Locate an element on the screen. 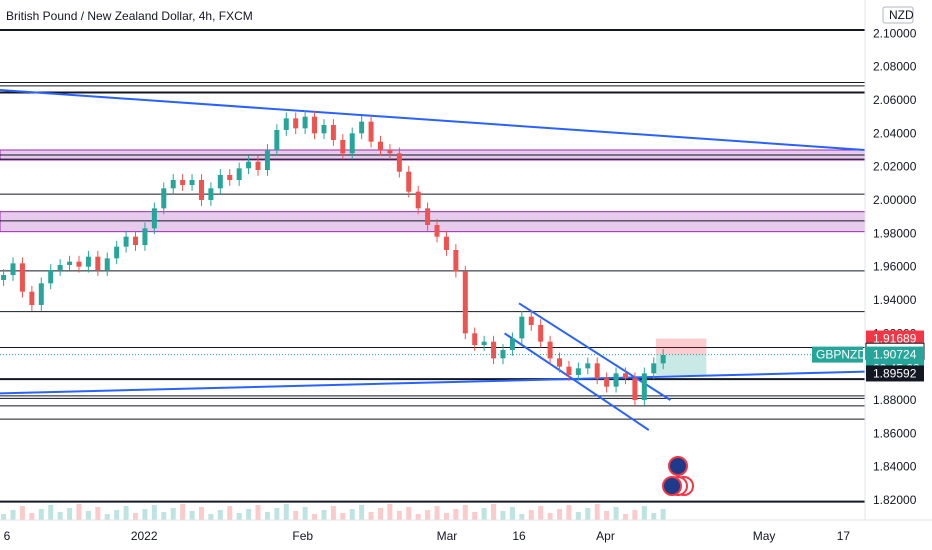 This screenshot has width=932, height=550. symbol-tag-label: GBPNZD is located at coordinates (841, 355).